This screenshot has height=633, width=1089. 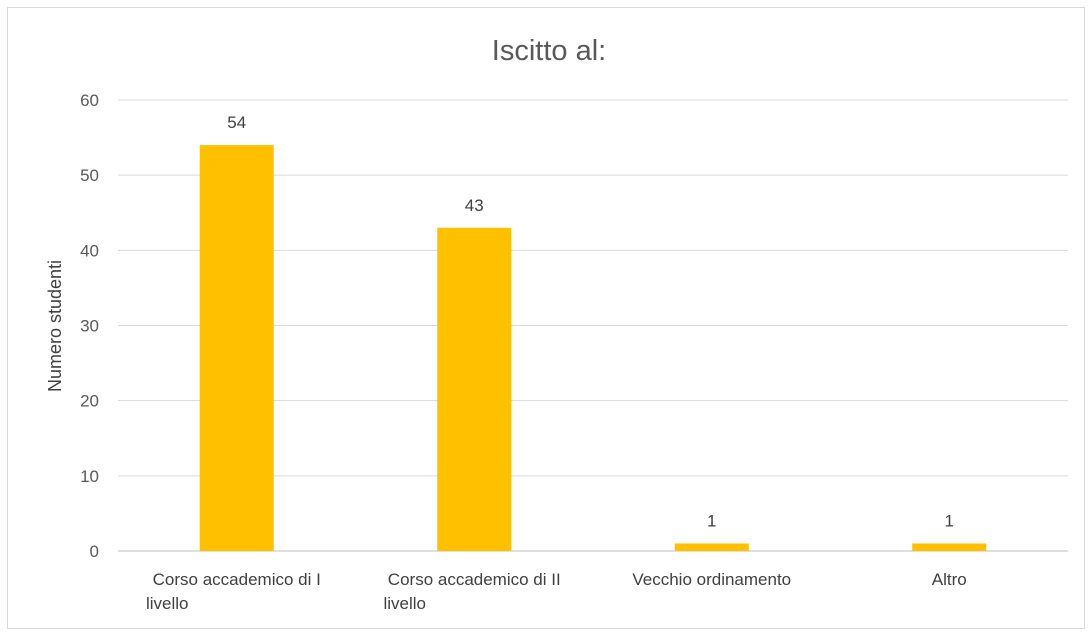 What do you see at coordinates (949, 579) in the screenshot?
I see `x-category-label: Altro` at bounding box center [949, 579].